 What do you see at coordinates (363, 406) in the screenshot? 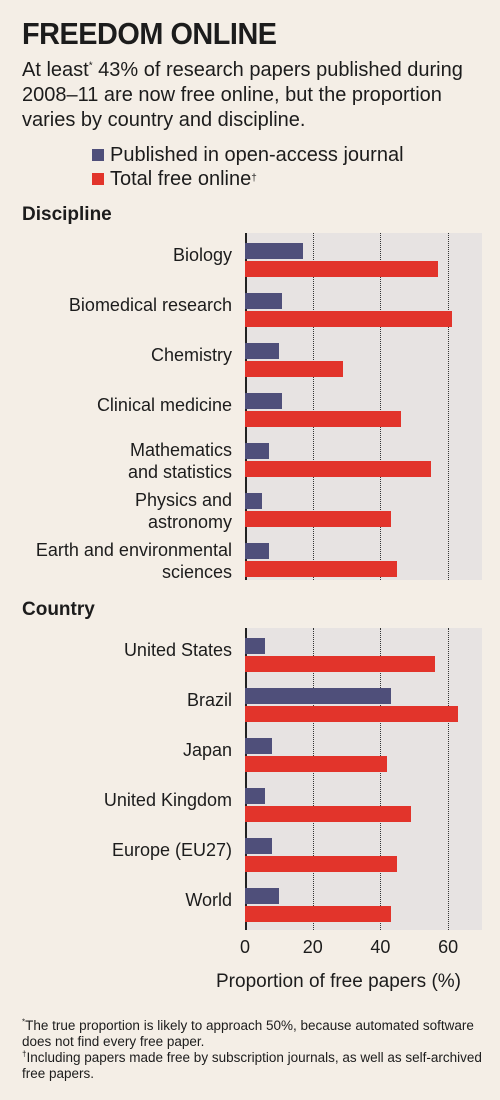
I see `discipline-chart-panel` at bounding box center [363, 406].